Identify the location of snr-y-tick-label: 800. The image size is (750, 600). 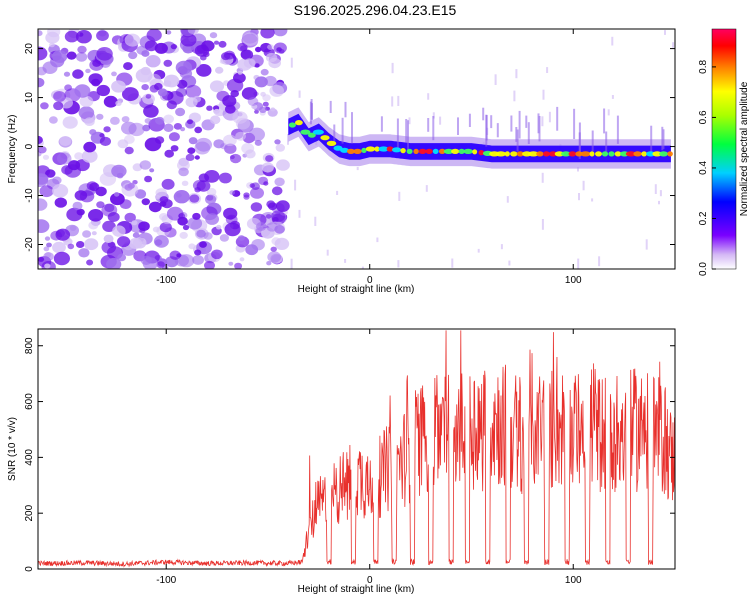
(29, 345).